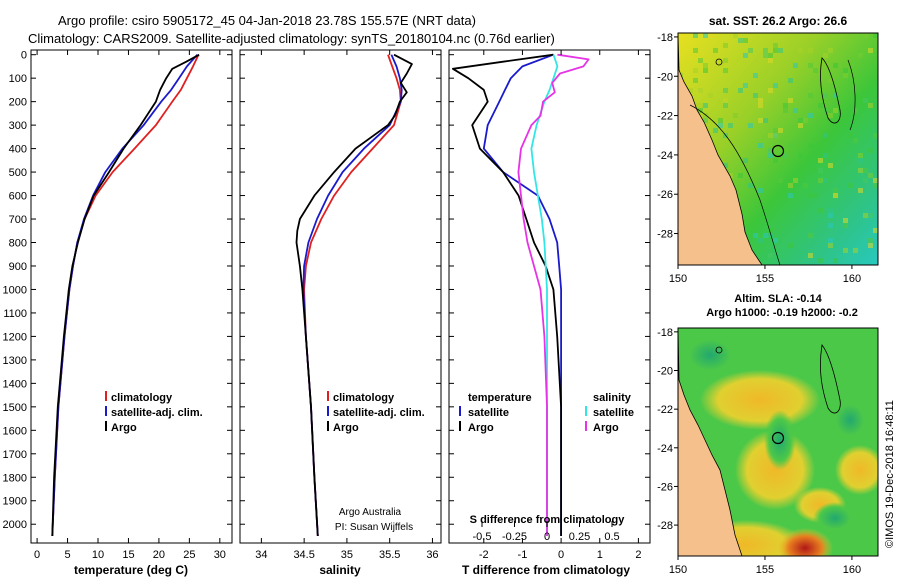 The height and width of the screenshot is (580, 900). Describe the element at coordinates (778, 438) in the screenshot. I see `argo-float-marker` at that location.